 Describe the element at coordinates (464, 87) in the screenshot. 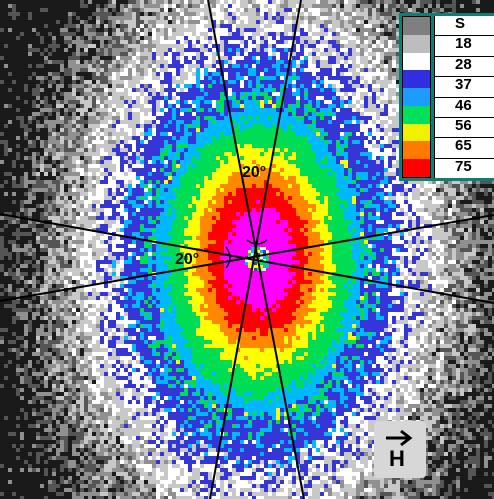

I see `legend-value: 37` at that location.